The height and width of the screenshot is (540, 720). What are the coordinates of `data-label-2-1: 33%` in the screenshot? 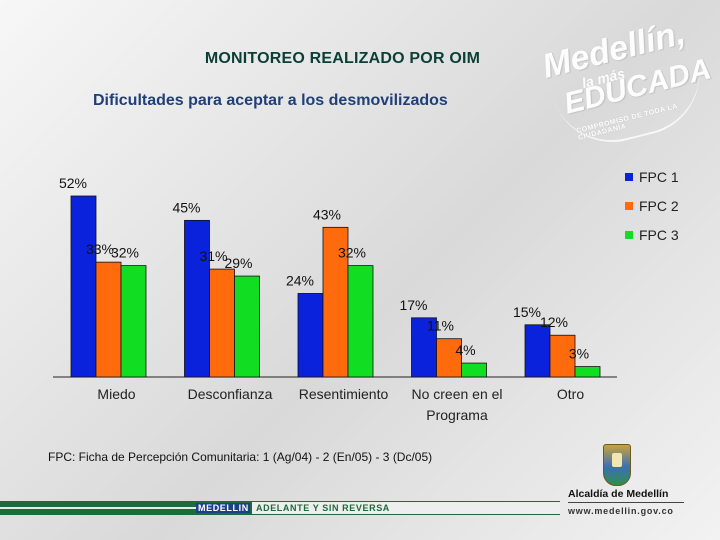 It's located at (100, 249).